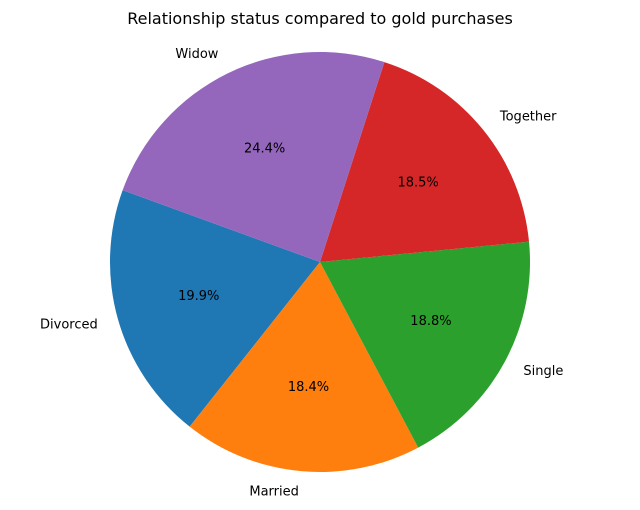 This screenshot has height=510, width=640. What do you see at coordinates (198, 296) in the screenshot?
I see `value-label-divorced: 19.9%` at bounding box center [198, 296].